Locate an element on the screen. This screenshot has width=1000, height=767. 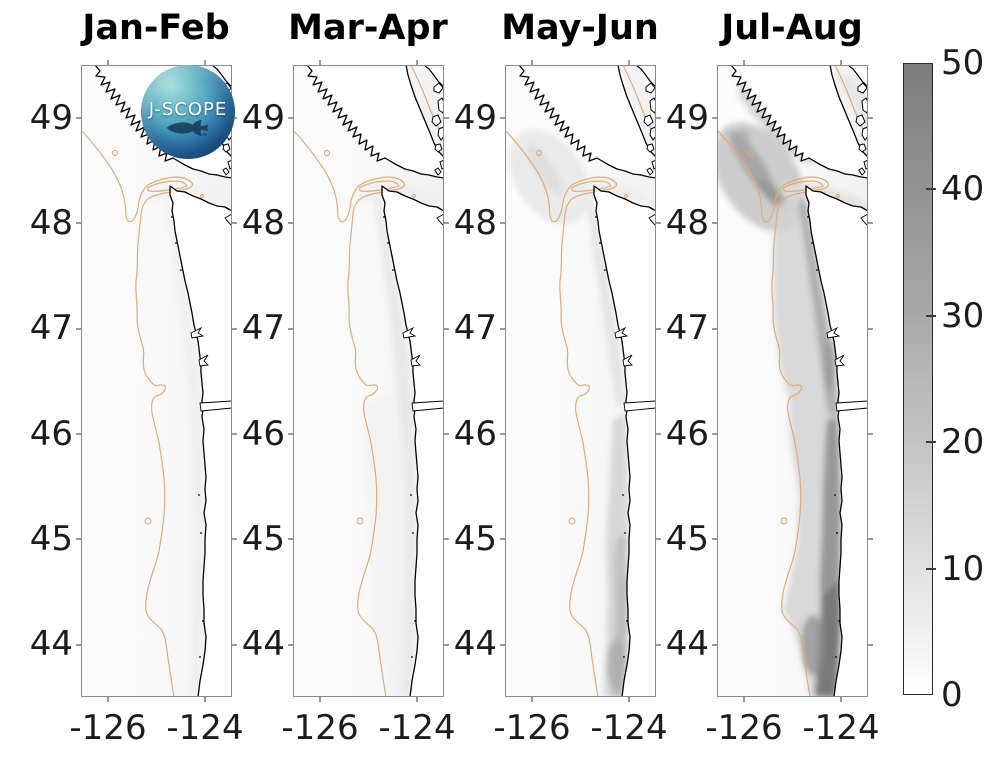
jscope-logo-label: J-SCOPE is located at coordinates (188, 109).